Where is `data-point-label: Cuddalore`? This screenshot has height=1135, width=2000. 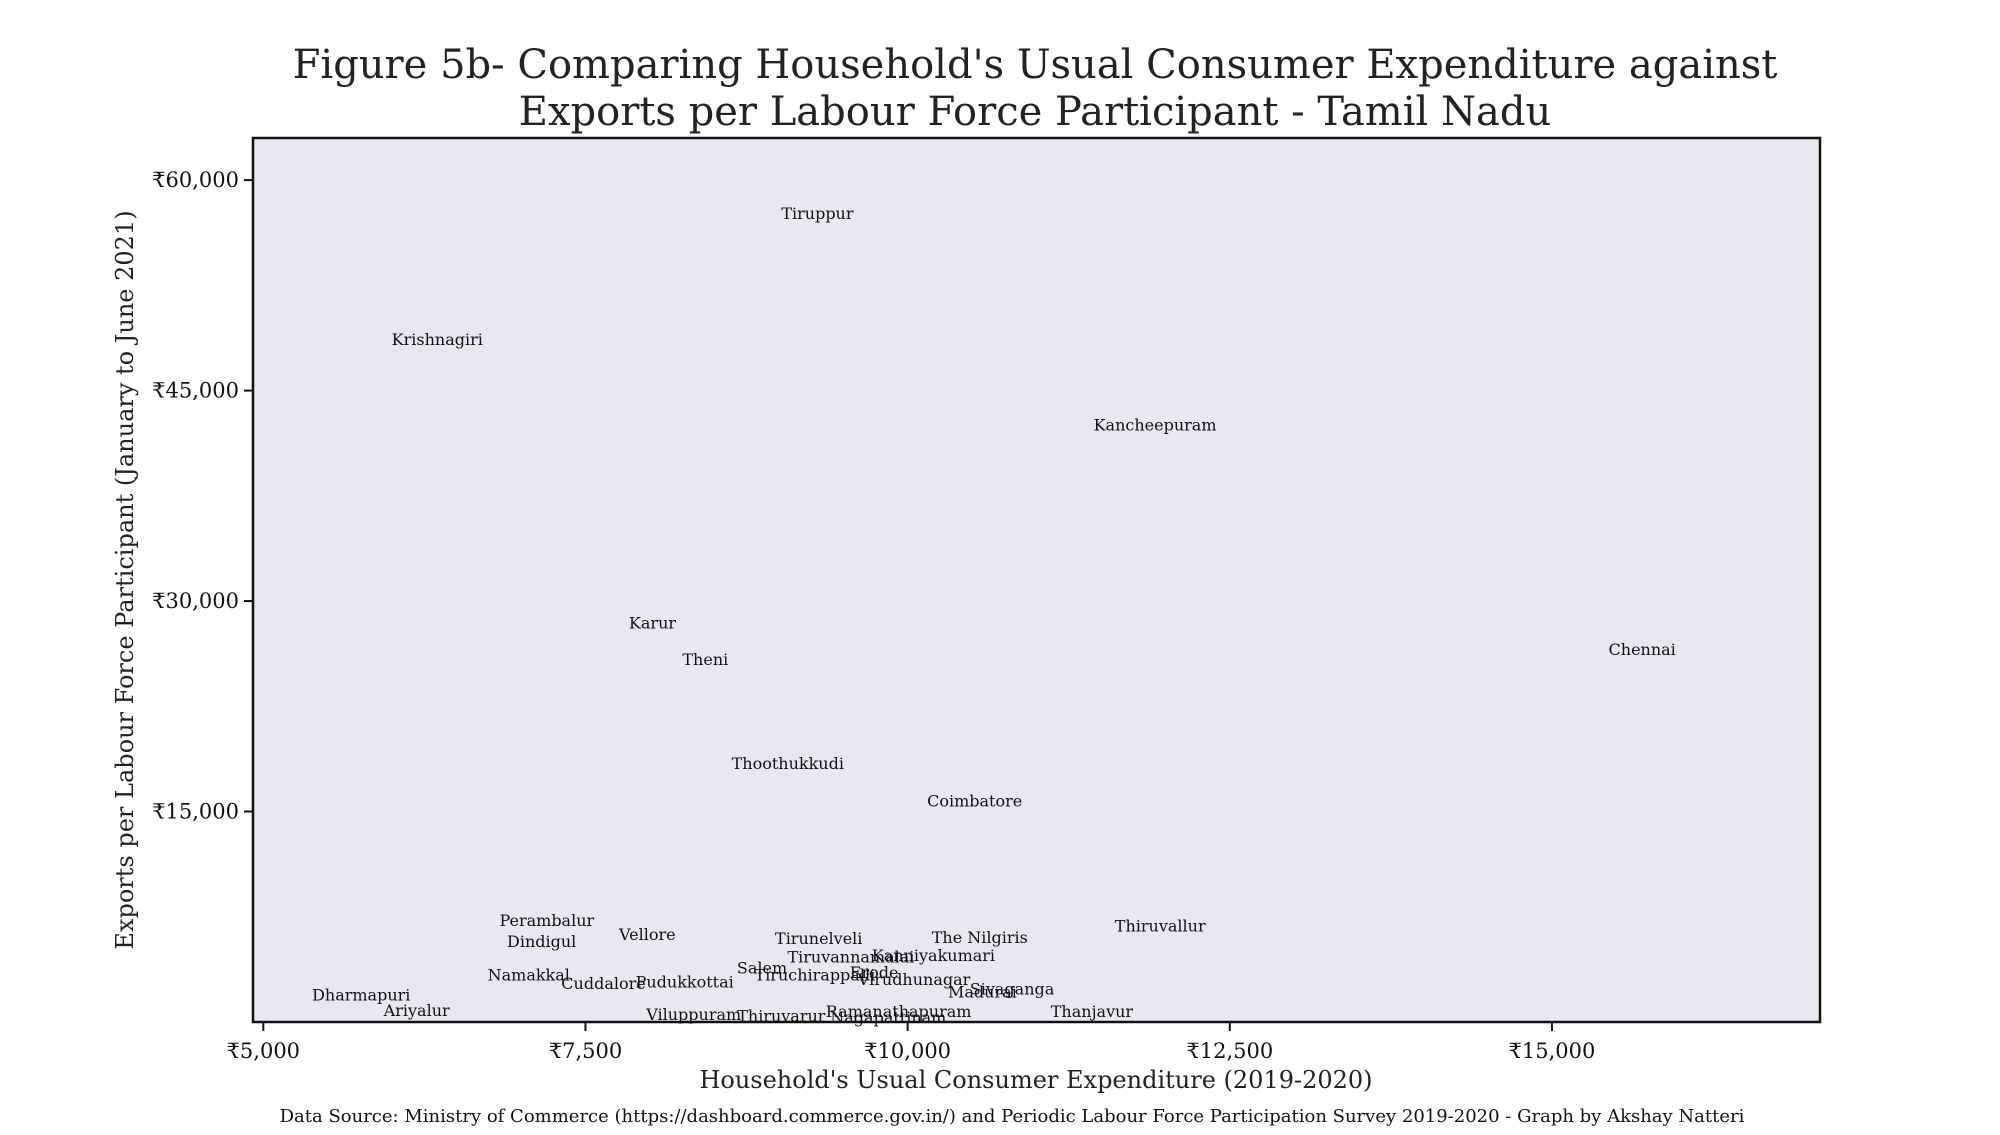 data-point-label: Cuddalore is located at coordinates (603, 983).